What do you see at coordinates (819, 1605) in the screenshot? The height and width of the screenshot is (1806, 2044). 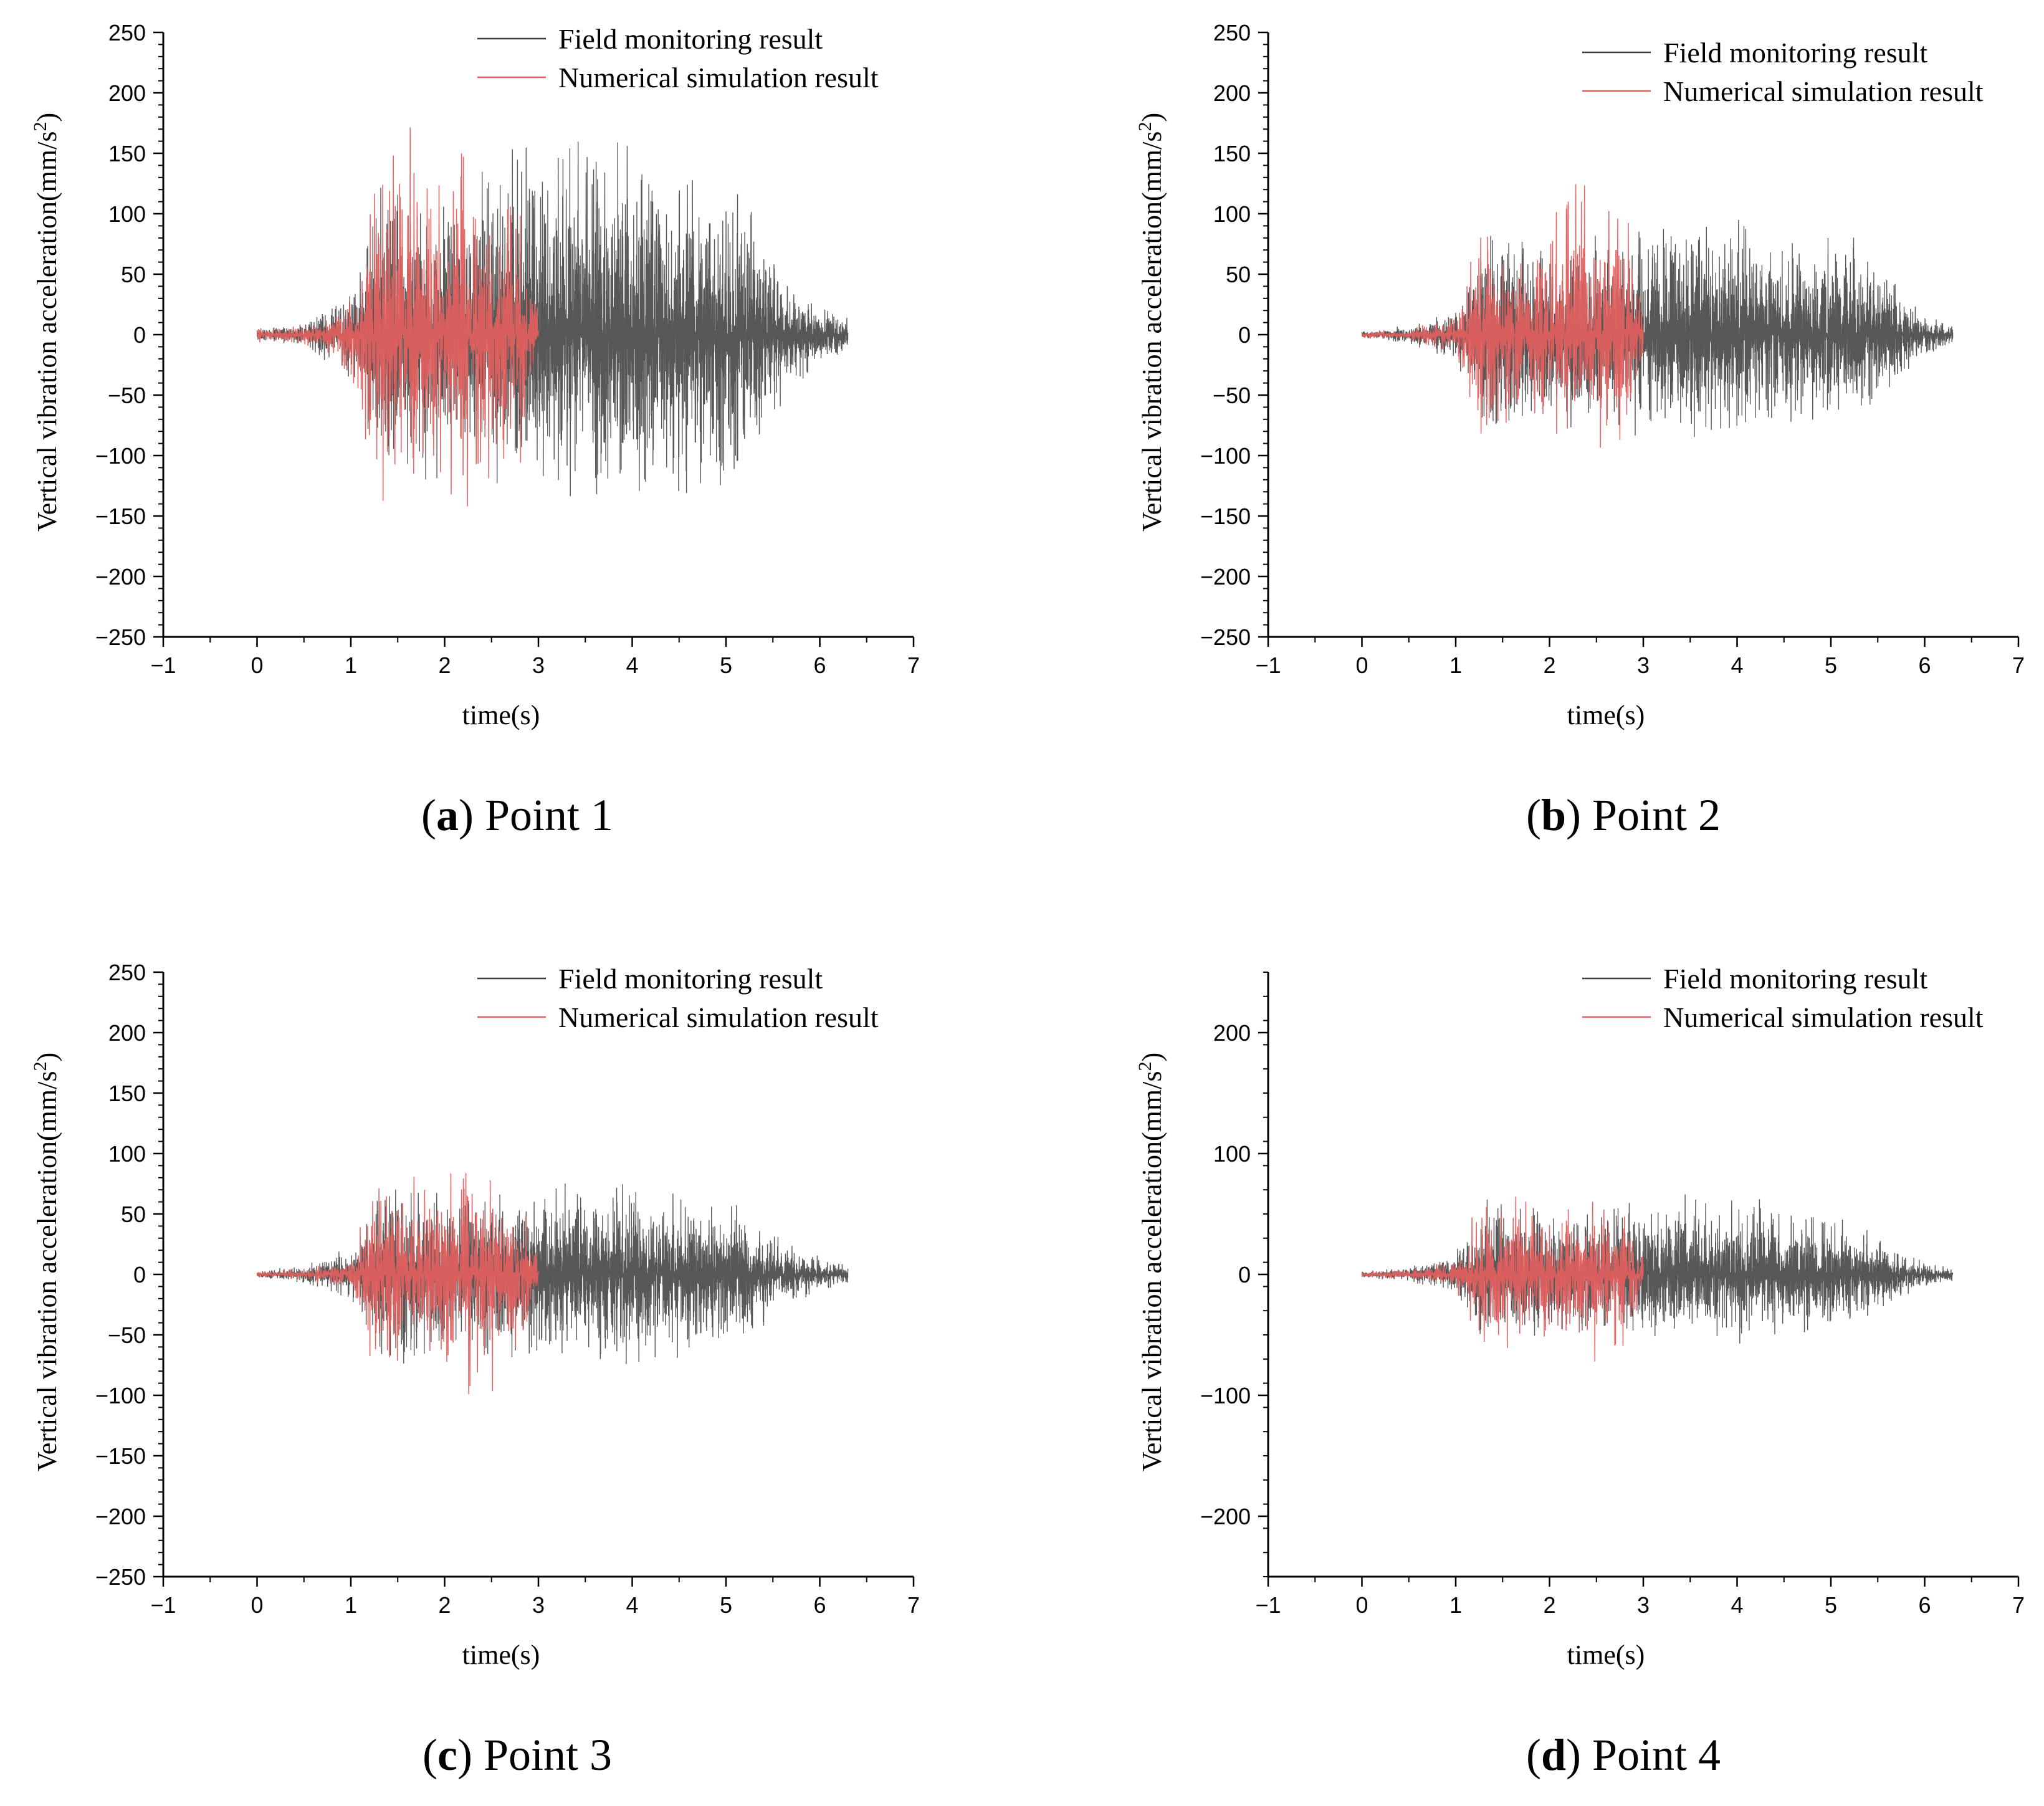 I see `x-tick-label: 6` at bounding box center [819, 1605].